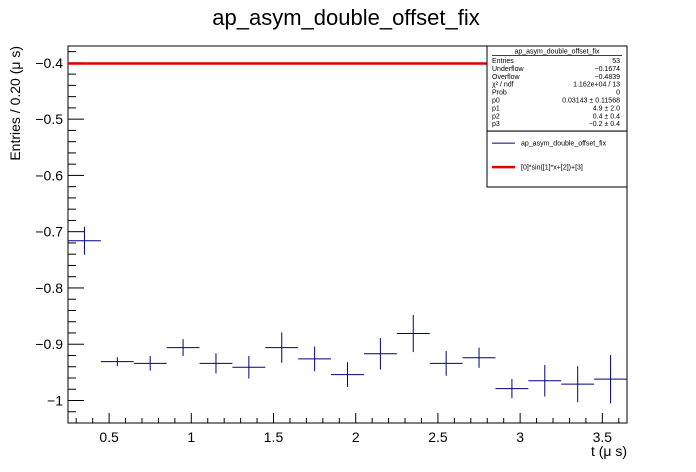 The height and width of the screenshot is (472, 696). I want to click on y-tick-label: −0.5, so click(49, 119).